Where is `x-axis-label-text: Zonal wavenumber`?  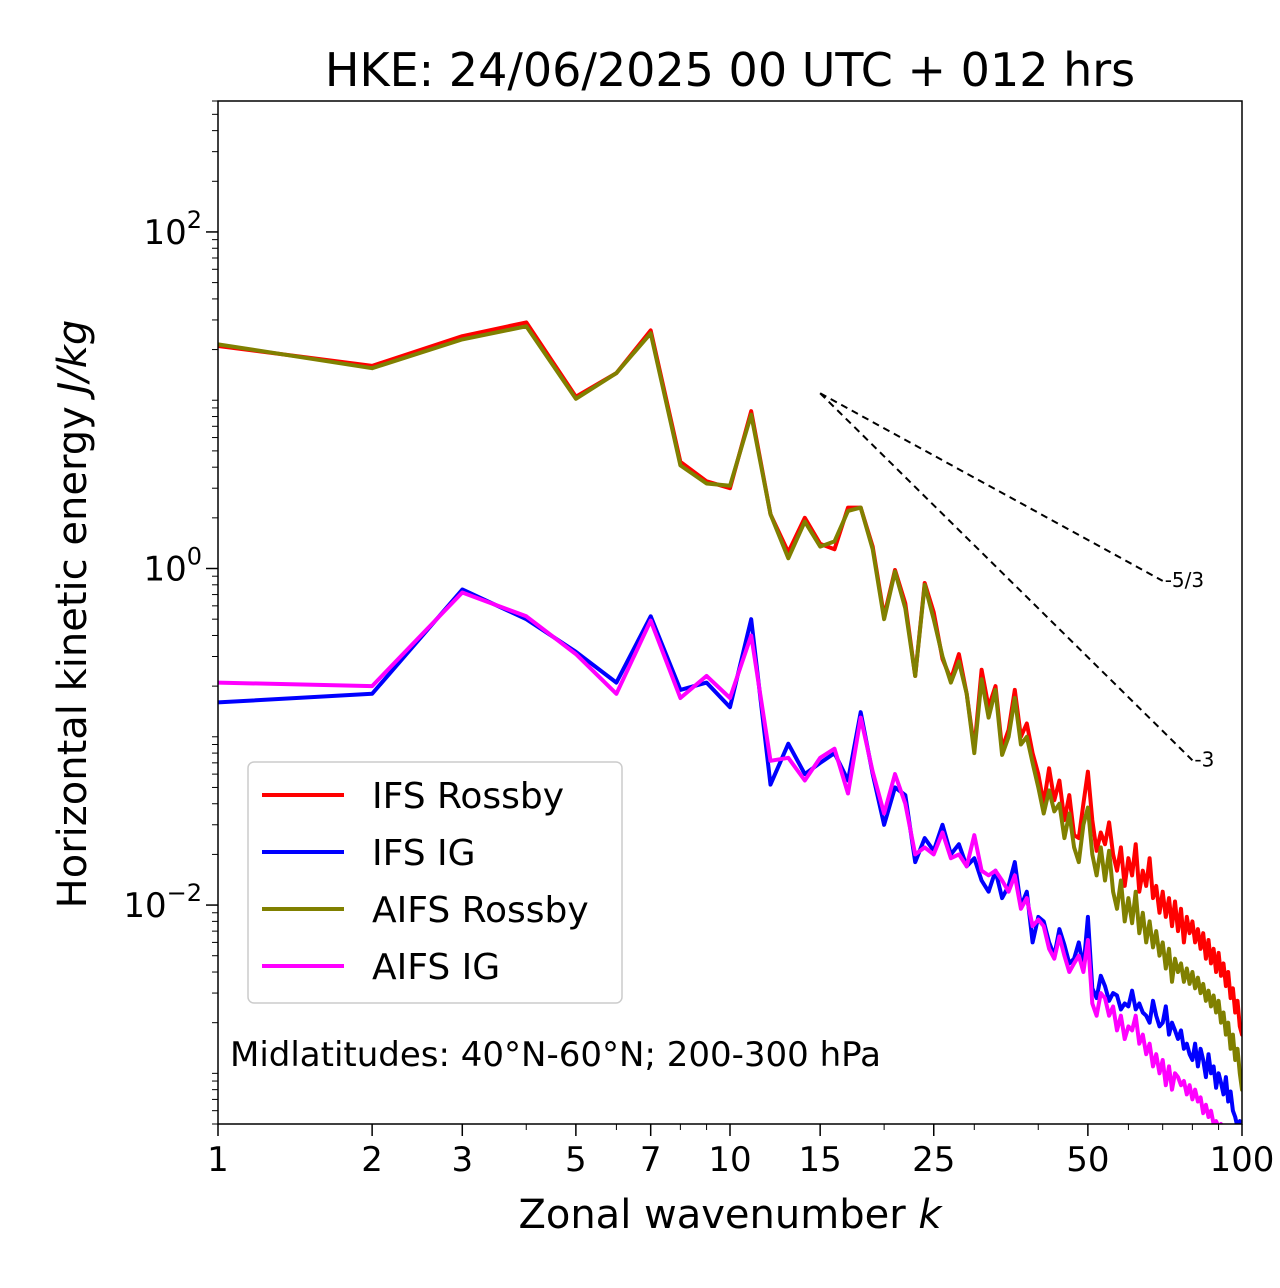 x-axis-label-text: Zonal wavenumber is located at coordinates (718, 1215).